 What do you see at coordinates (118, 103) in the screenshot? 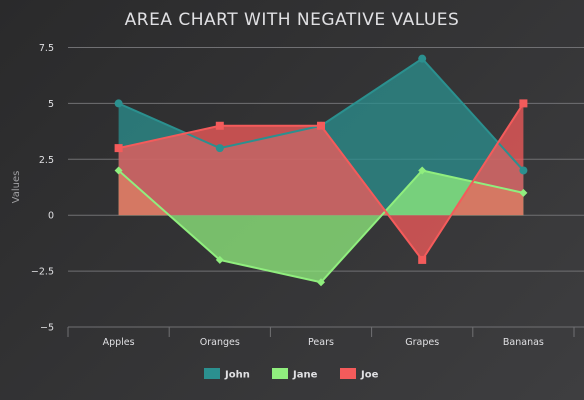
I see `data-point-john: John: 5` at bounding box center [118, 103].